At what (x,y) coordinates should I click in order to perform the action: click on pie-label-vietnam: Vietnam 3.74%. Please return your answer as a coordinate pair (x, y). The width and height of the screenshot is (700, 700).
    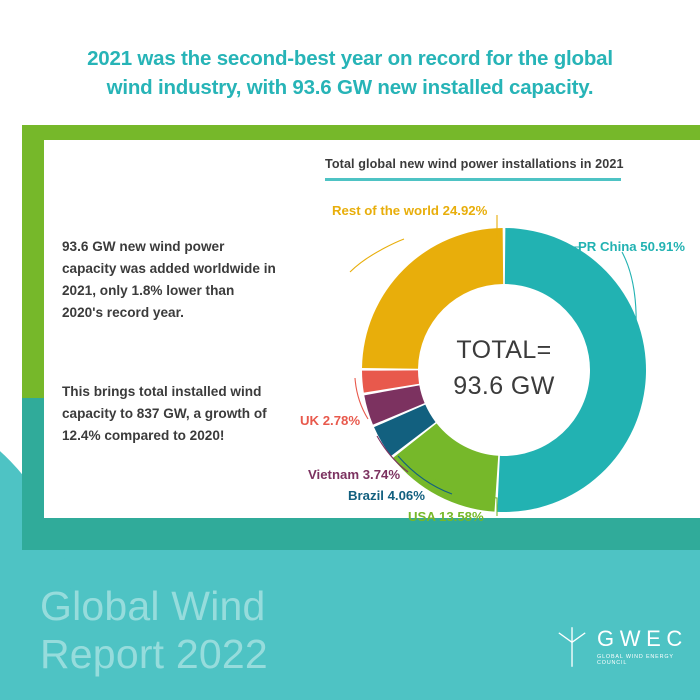
    Looking at the image, I should click on (354, 474).